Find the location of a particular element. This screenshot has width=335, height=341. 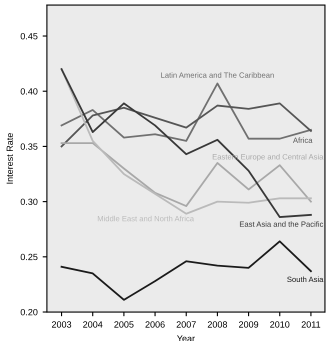

x-tick-label: 2005 is located at coordinates (124, 324).